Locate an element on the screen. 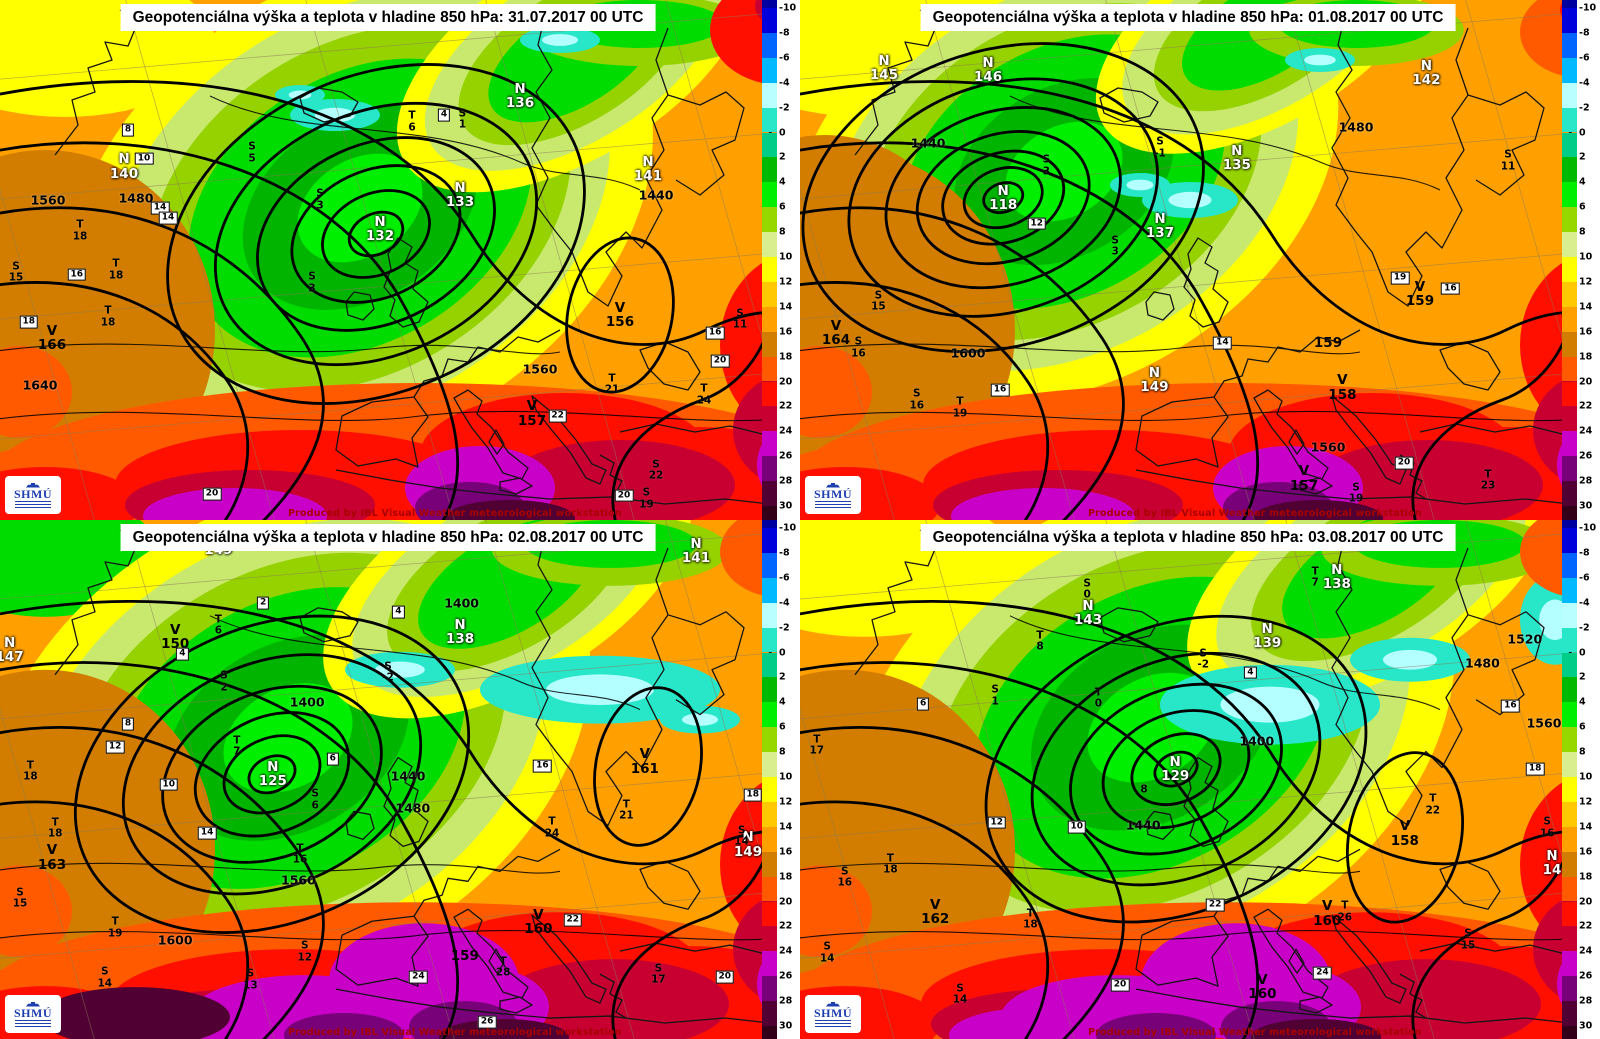  high-center-label: V 157 is located at coordinates (532, 413).